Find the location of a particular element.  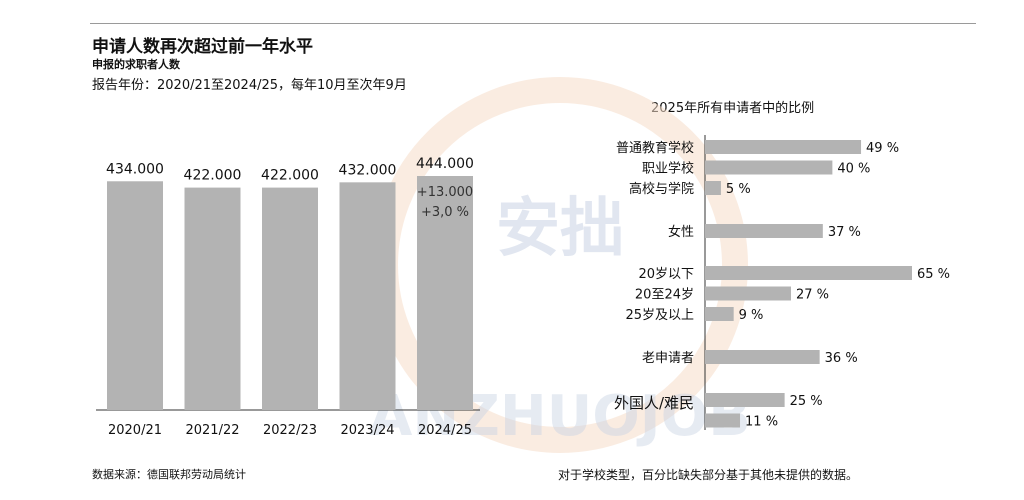

bar-value-label: 444.000 is located at coordinates (445, 164).